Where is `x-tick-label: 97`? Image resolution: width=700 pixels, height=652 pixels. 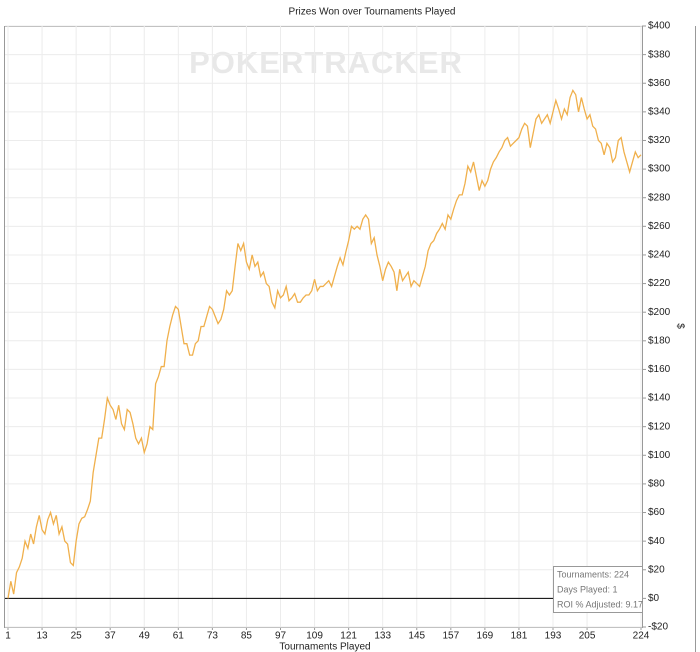
x-tick-label: 97 is located at coordinates (281, 636).